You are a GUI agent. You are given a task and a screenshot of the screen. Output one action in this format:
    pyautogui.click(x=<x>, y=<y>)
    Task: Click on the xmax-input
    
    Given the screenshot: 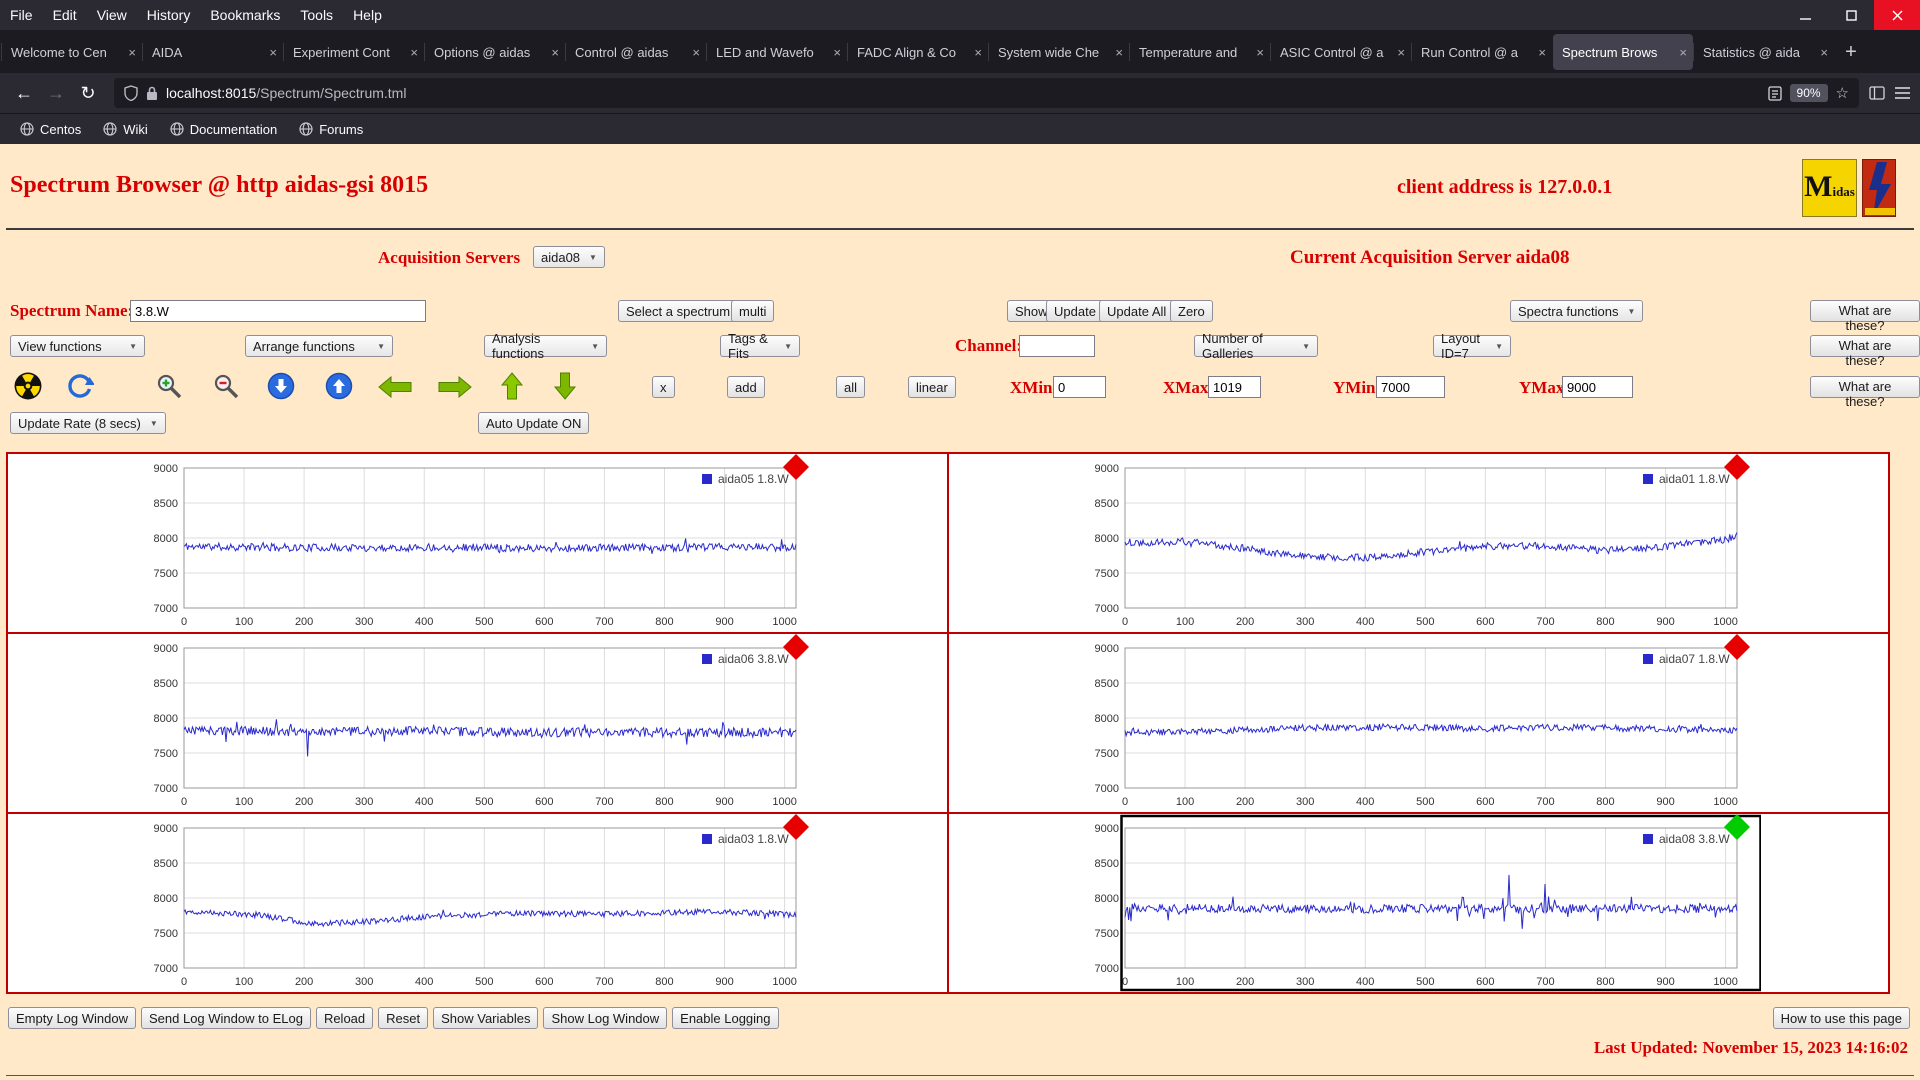 What is the action you would take?
    pyautogui.click(x=1234, y=387)
    